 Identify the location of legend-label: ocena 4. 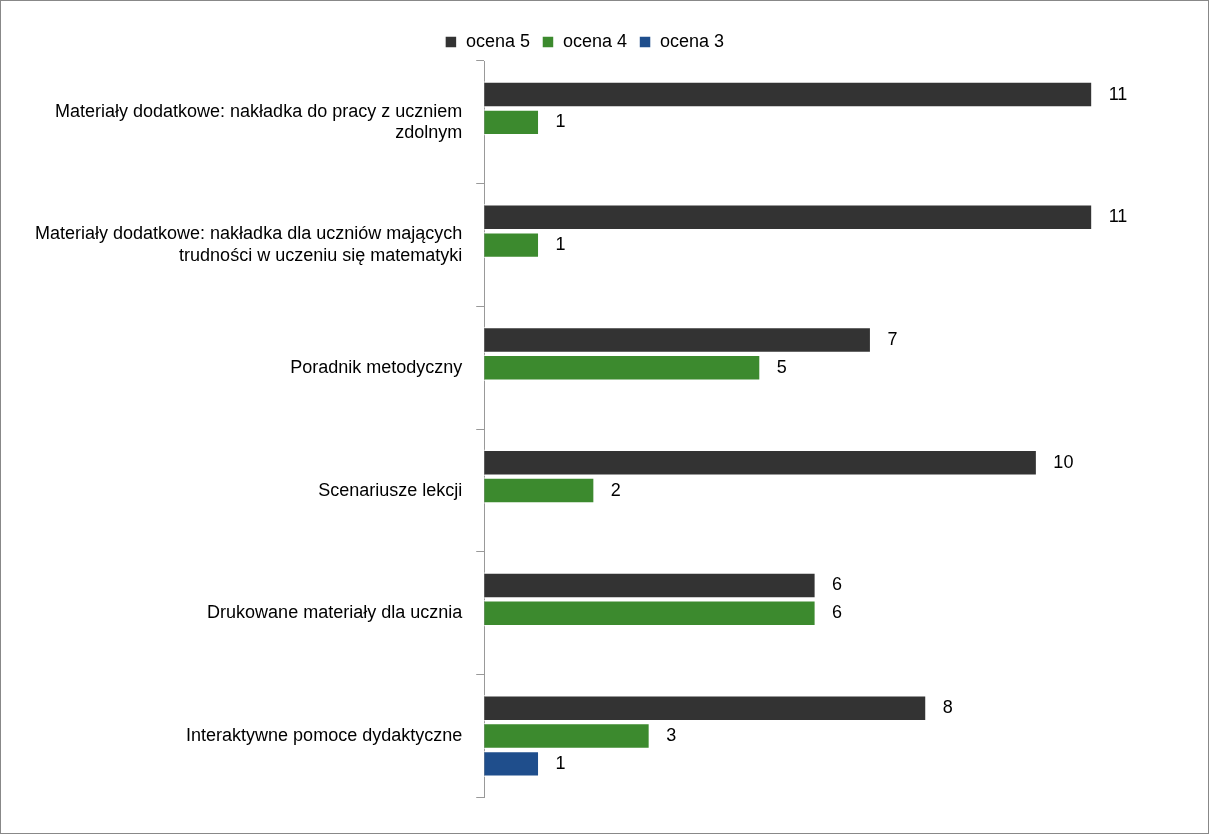
(595, 40).